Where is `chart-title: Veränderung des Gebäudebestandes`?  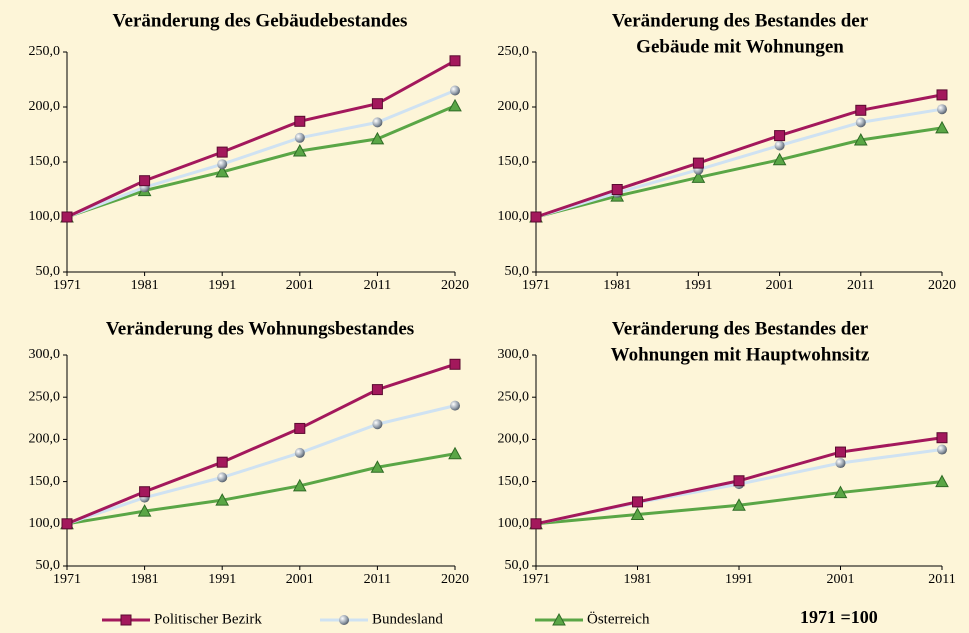 chart-title: Veränderung des Gebäudebestandes is located at coordinates (260, 20).